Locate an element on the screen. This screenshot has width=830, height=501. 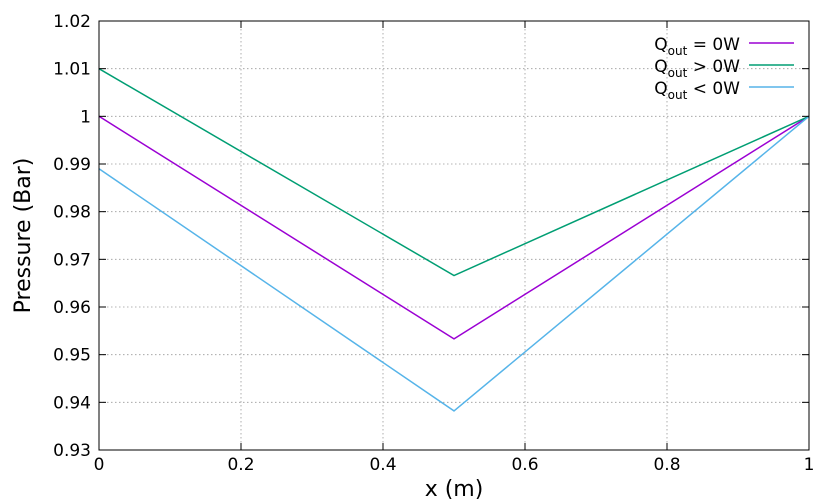
y-tick-label: 0.97 is located at coordinates (72, 260).